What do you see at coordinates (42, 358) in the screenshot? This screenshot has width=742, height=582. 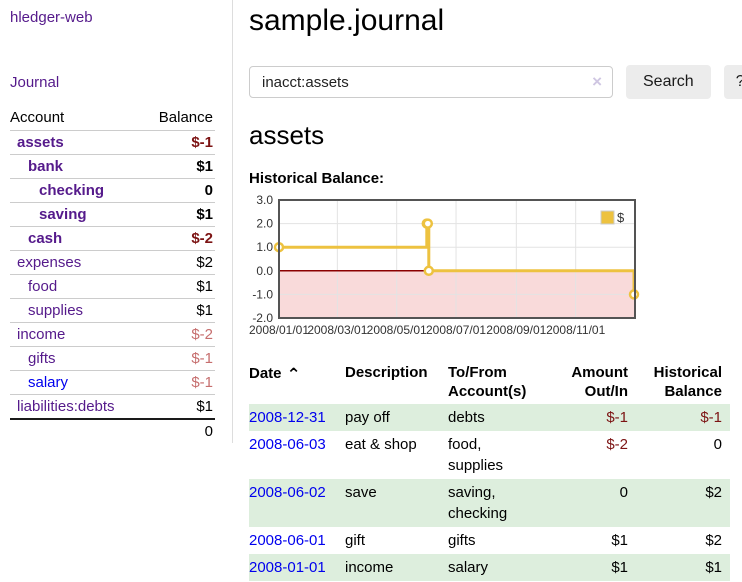 I see `account-link-gifts: gifts` at bounding box center [42, 358].